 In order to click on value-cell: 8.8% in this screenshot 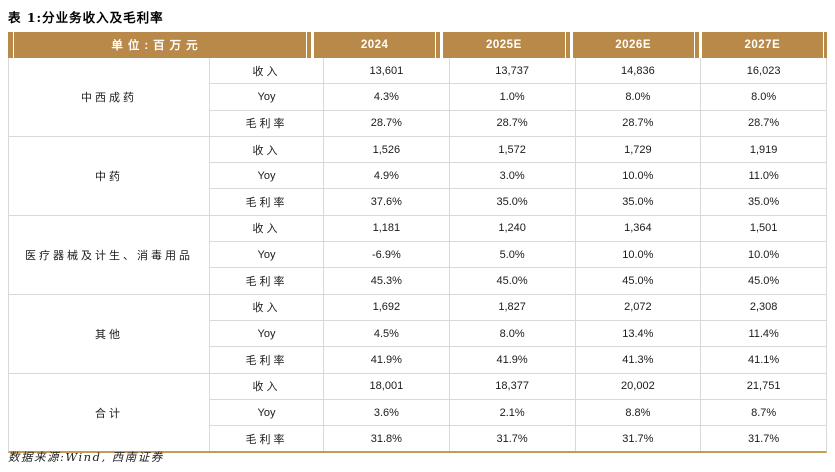, I will do `click(639, 412)`.